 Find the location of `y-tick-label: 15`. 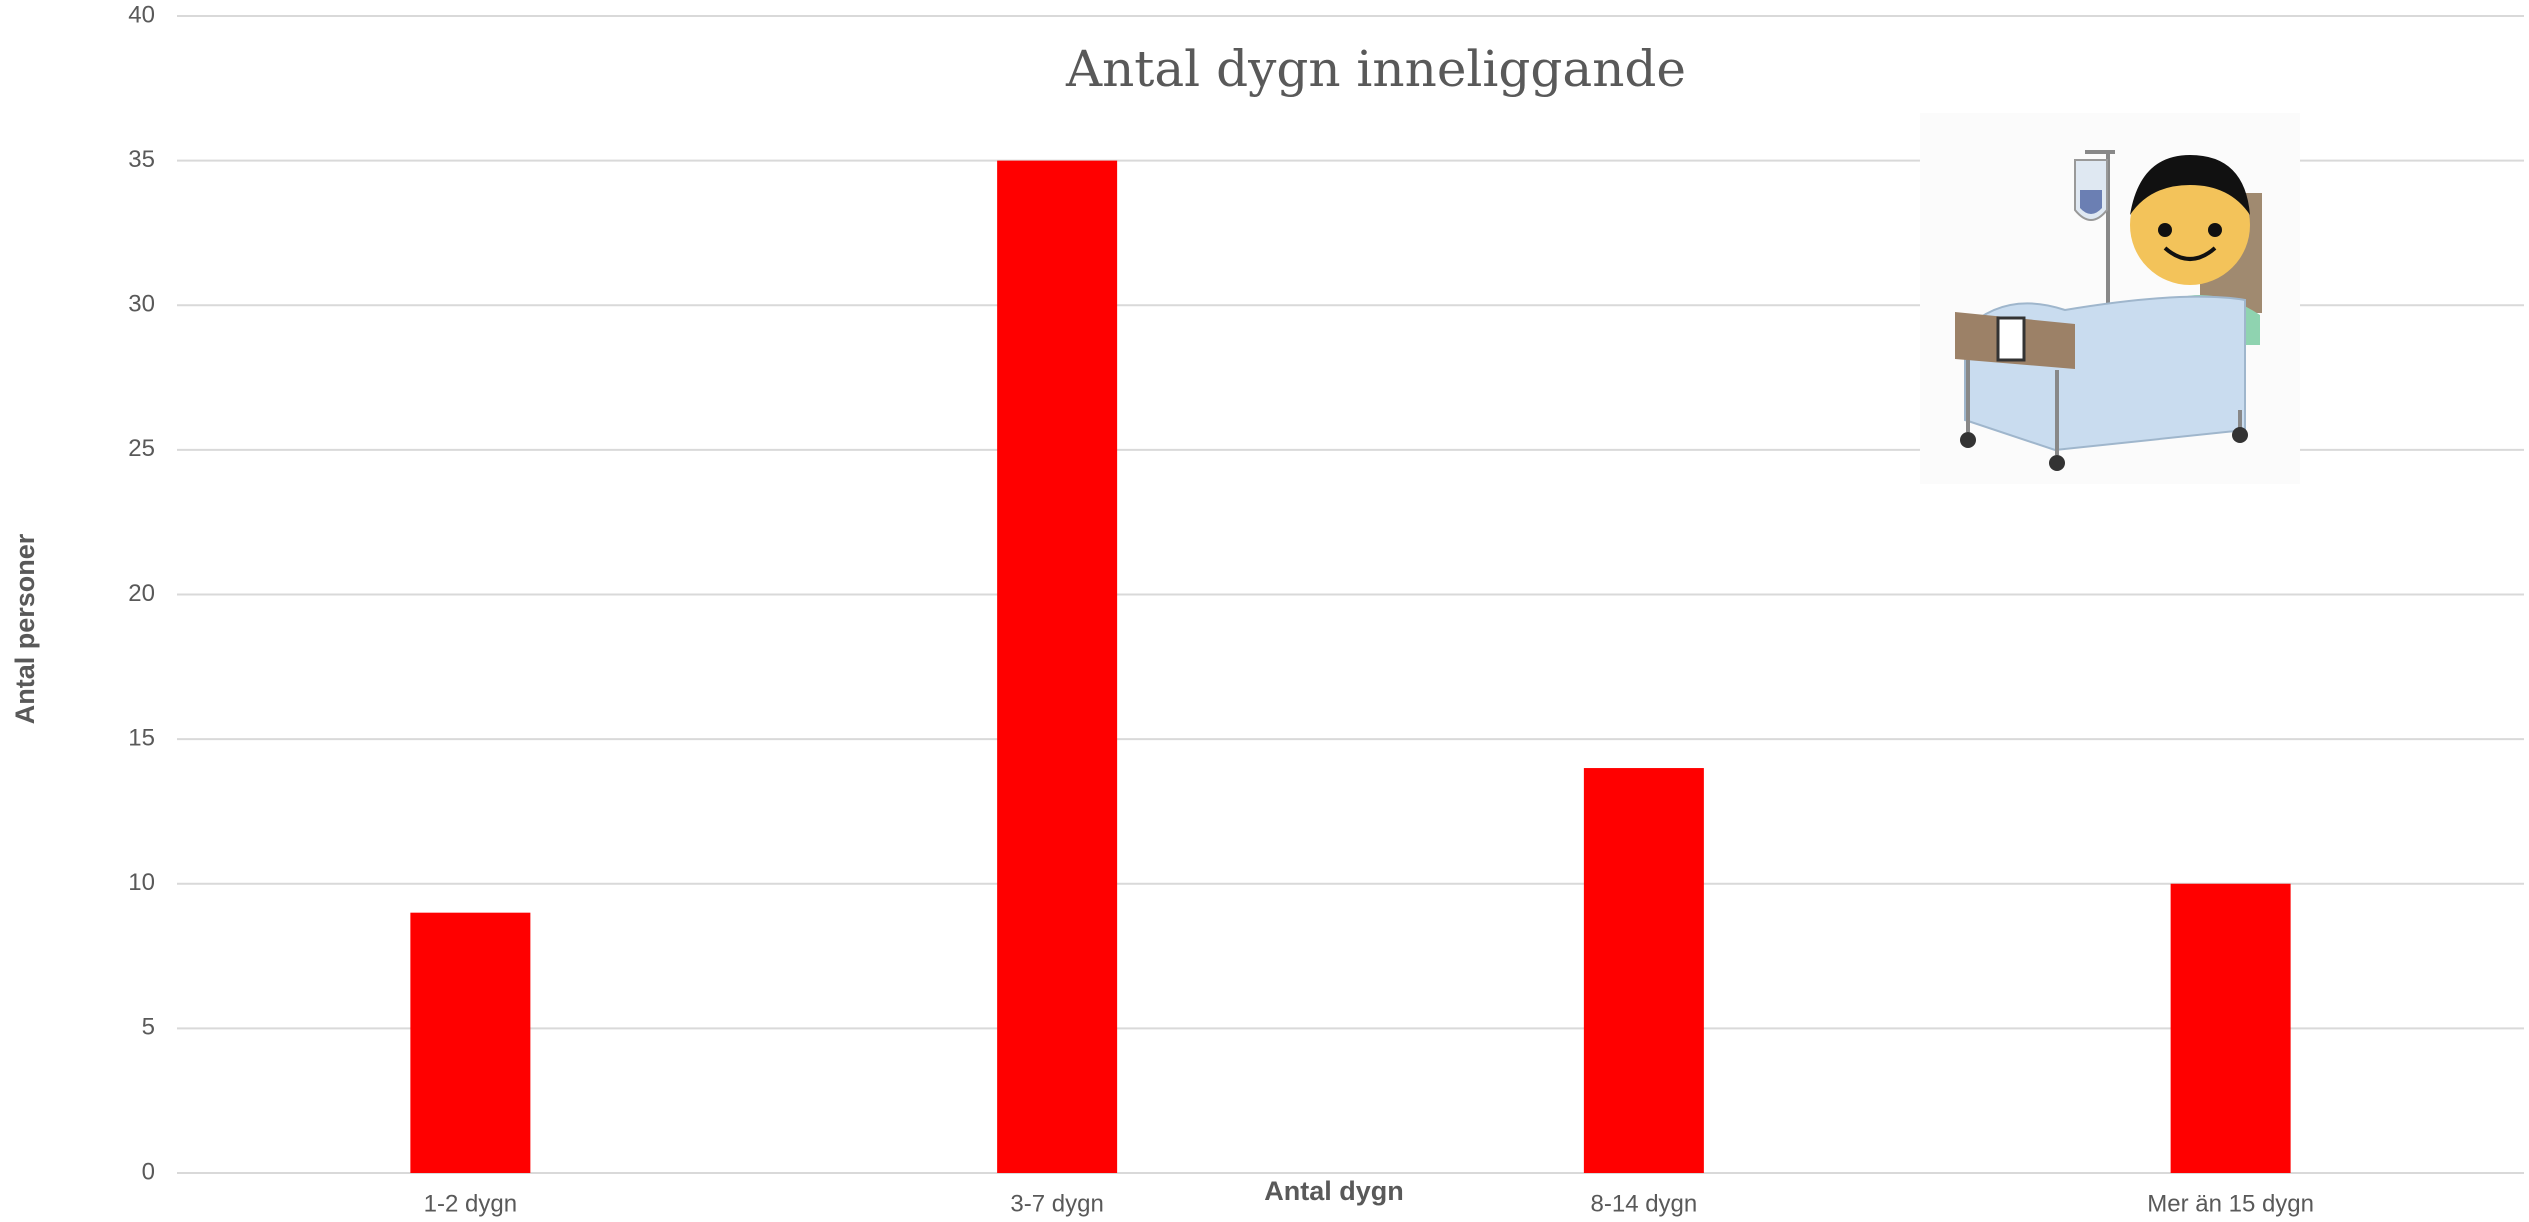

y-tick-label: 15 is located at coordinates (141, 737).